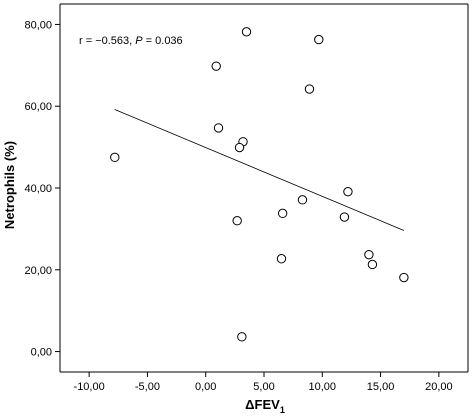  Describe the element at coordinates (38, 189) in the screenshot. I see `y-tick-label: 40,00` at that location.